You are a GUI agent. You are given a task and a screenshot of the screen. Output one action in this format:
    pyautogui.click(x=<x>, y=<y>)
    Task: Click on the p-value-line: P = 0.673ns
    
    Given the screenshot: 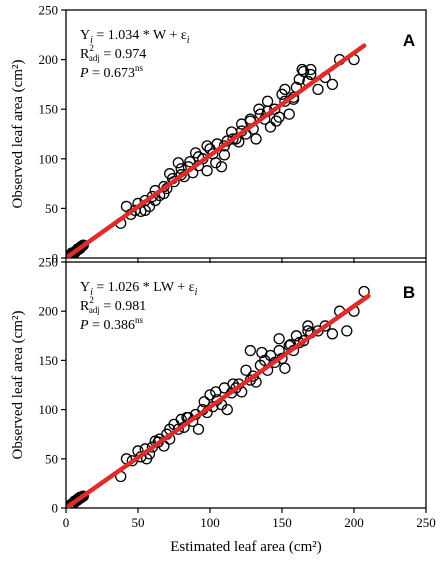 What is the action you would take?
    pyautogui.click(x=111, y=72)
    